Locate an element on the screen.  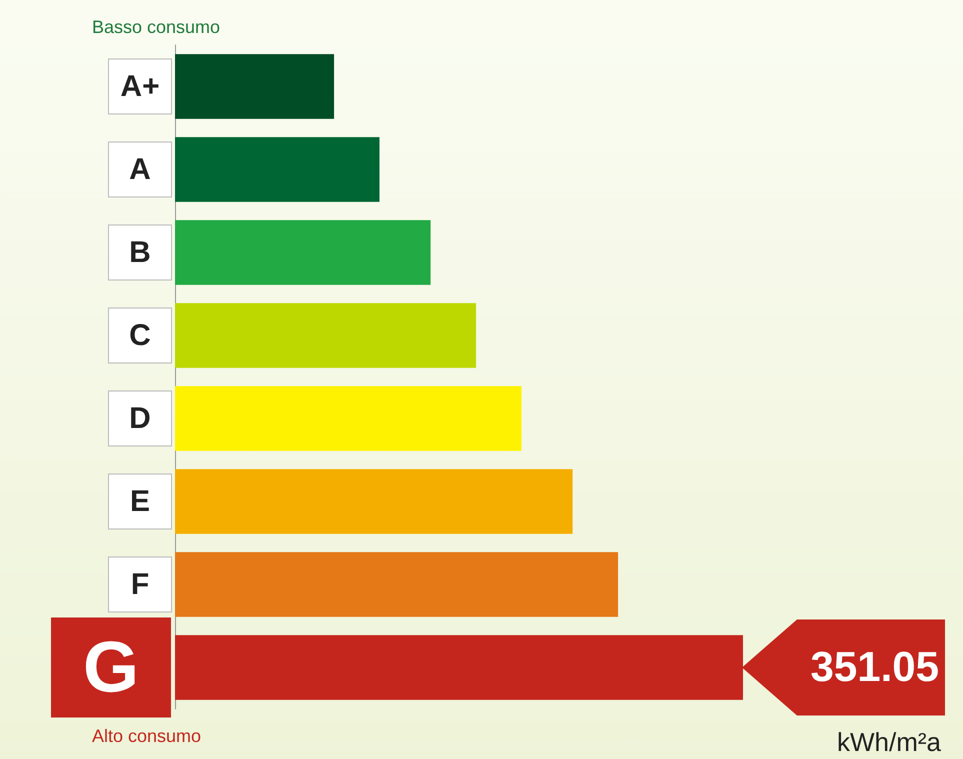
text: Basso consumo is located at coordinates (156, 27).